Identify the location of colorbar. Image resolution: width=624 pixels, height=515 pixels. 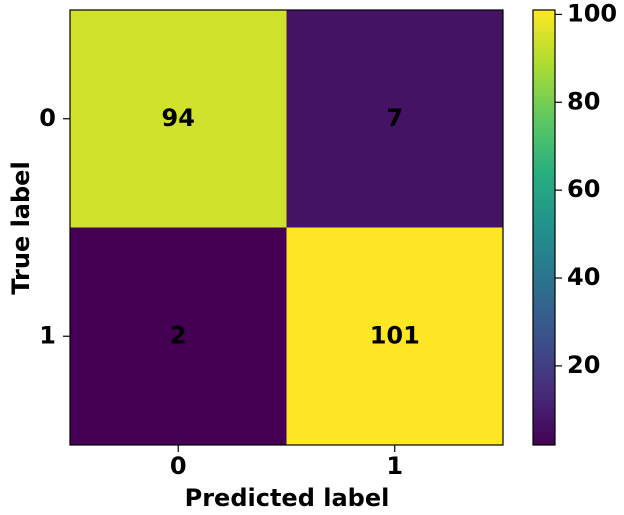
(544, 227).